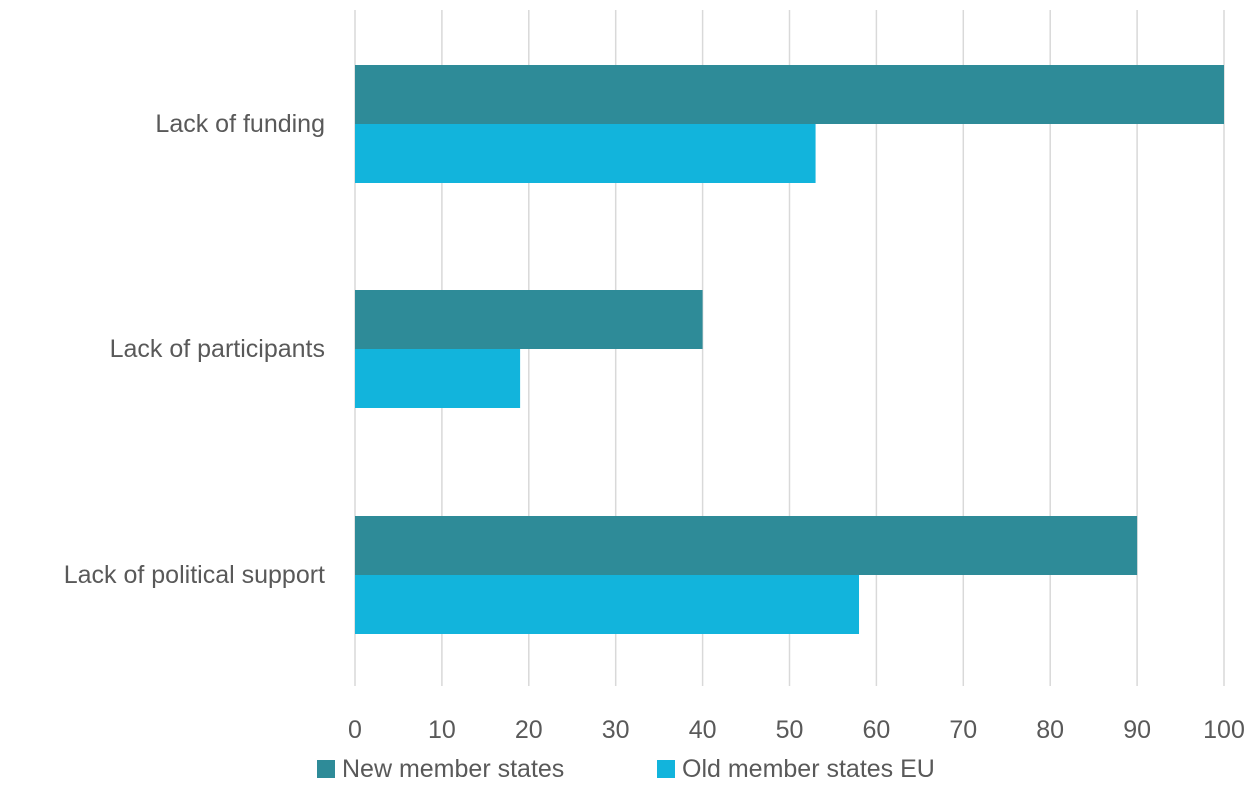 The image size is (1253, 807). Describe the element at coordinates (626, 769) in the screenshot. I see `legend: New member states Old member states EU` at that location.